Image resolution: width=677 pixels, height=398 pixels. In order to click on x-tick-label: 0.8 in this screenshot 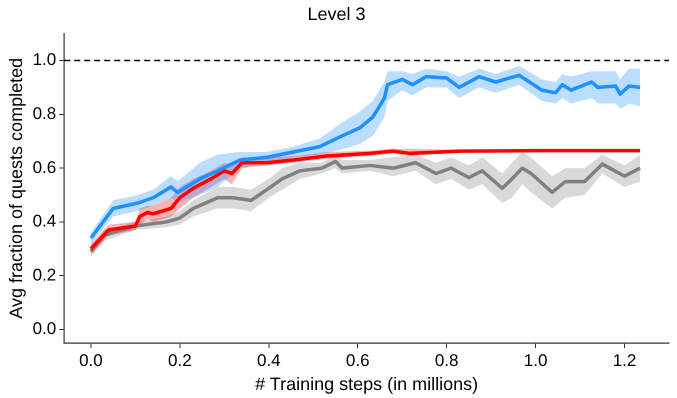, I will do `click(446, 360)`.